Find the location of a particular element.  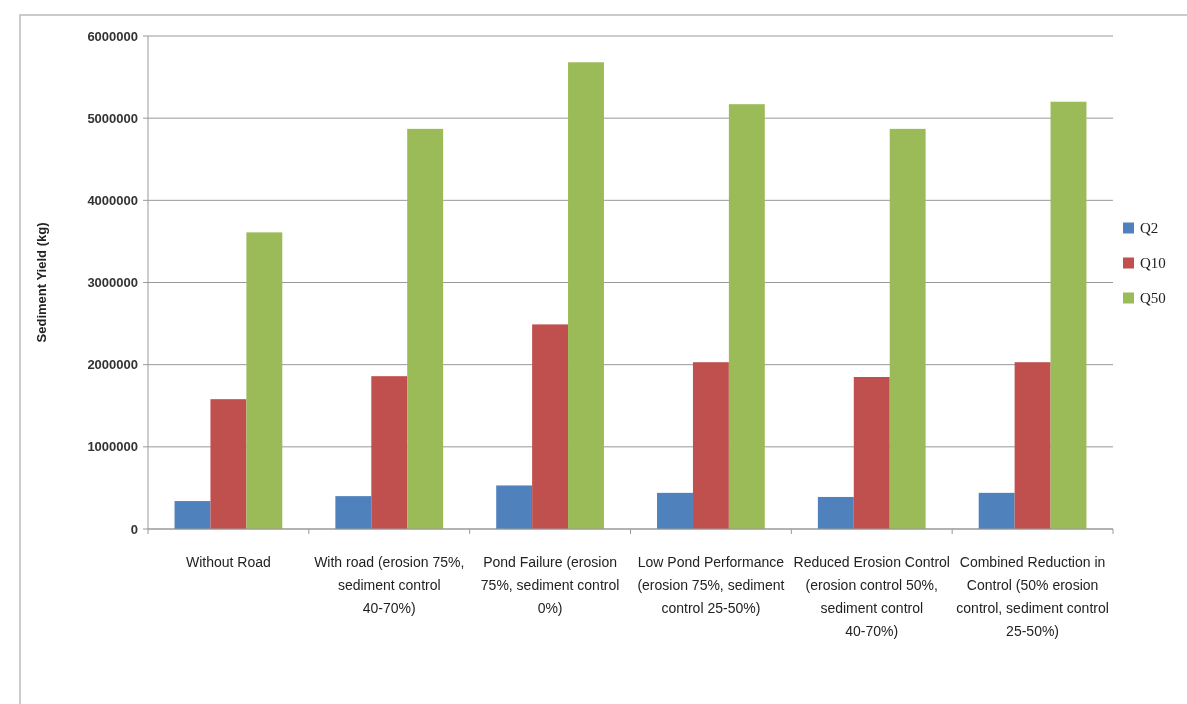

x-tick-label: Reduced Erosion Control (erosion control 50%, sediment control 40-70%) is located at coordinates (871, 596).